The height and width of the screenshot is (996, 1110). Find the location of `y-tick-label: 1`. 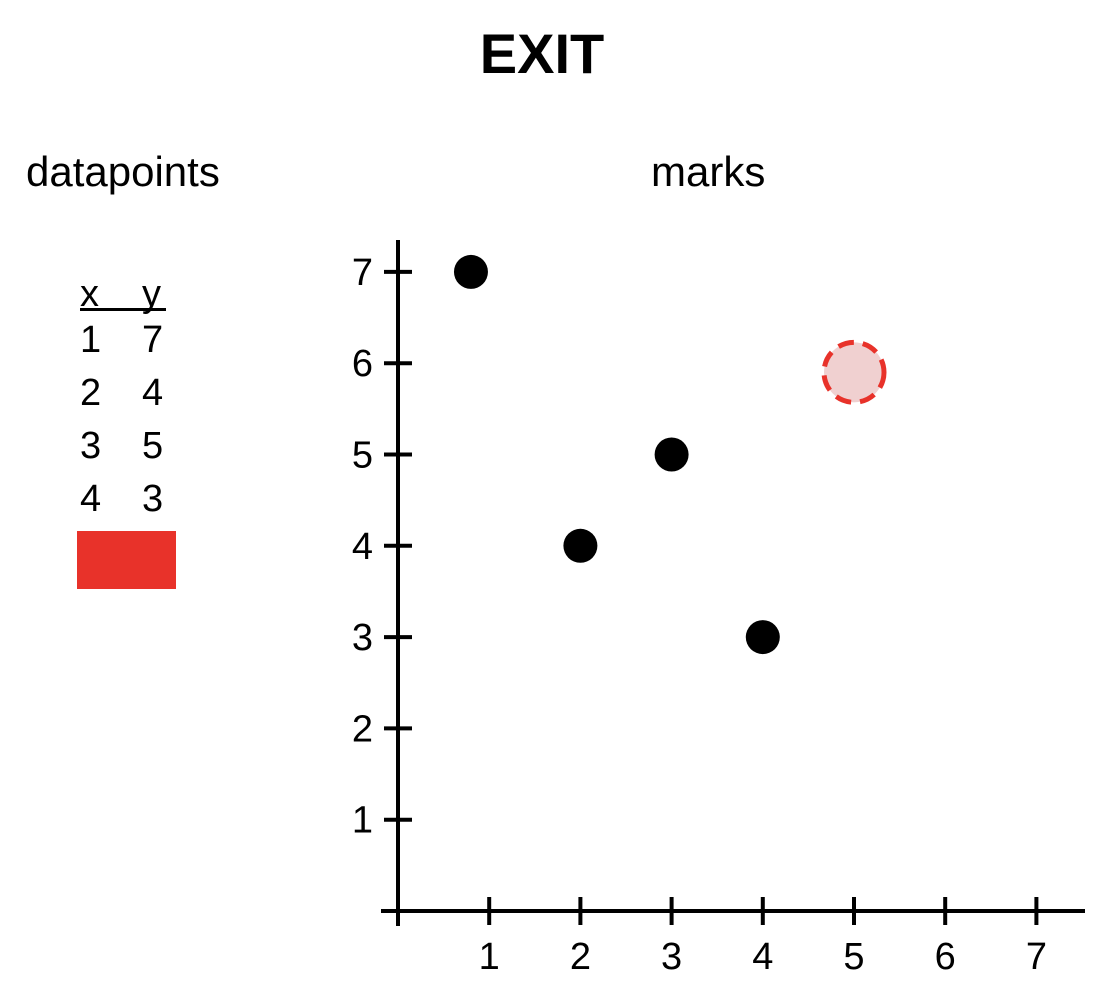

y-tick-label: 1 is located at coordinates (362, 821).